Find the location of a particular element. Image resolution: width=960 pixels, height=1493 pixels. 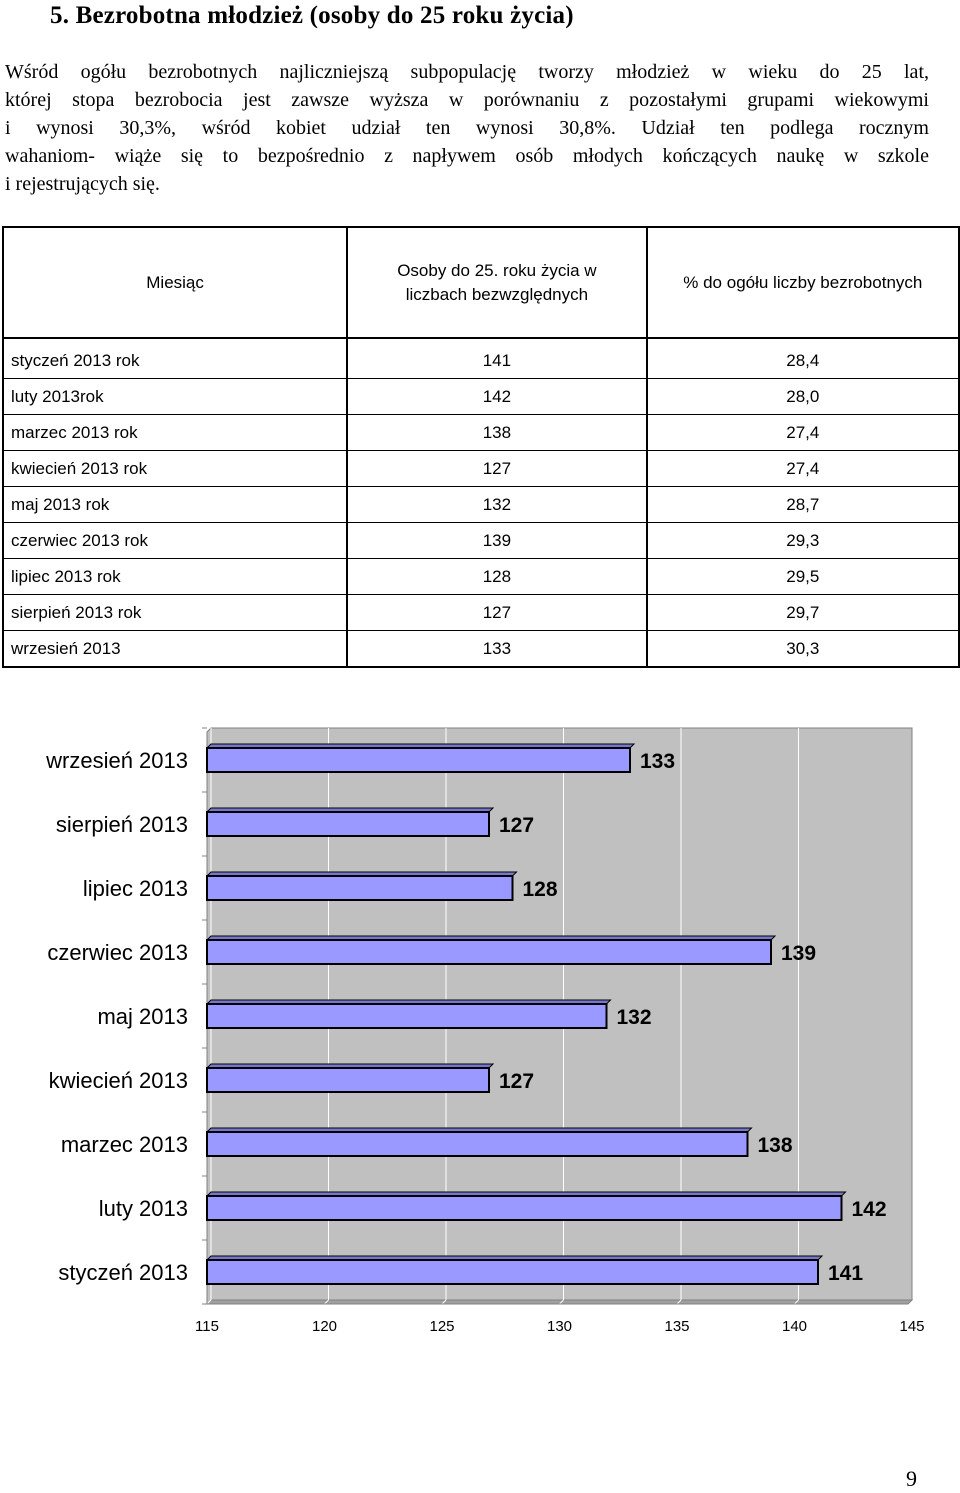

cell-percent: 28,0 is located at coordinates (802, 396).